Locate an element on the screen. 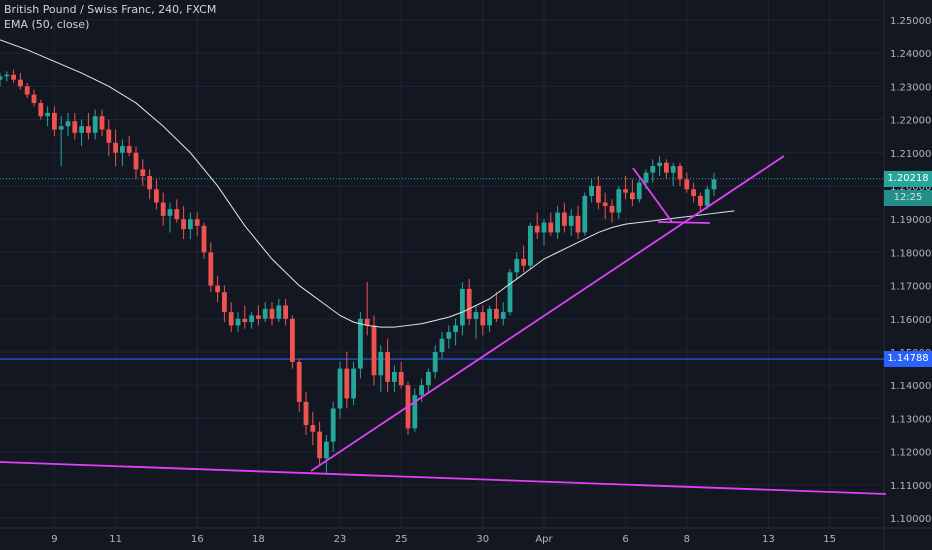 Image resolution: width=932 pixels, height=550 pixels. y-tick-label: 1.14000 is located at coordinates (910, 386).